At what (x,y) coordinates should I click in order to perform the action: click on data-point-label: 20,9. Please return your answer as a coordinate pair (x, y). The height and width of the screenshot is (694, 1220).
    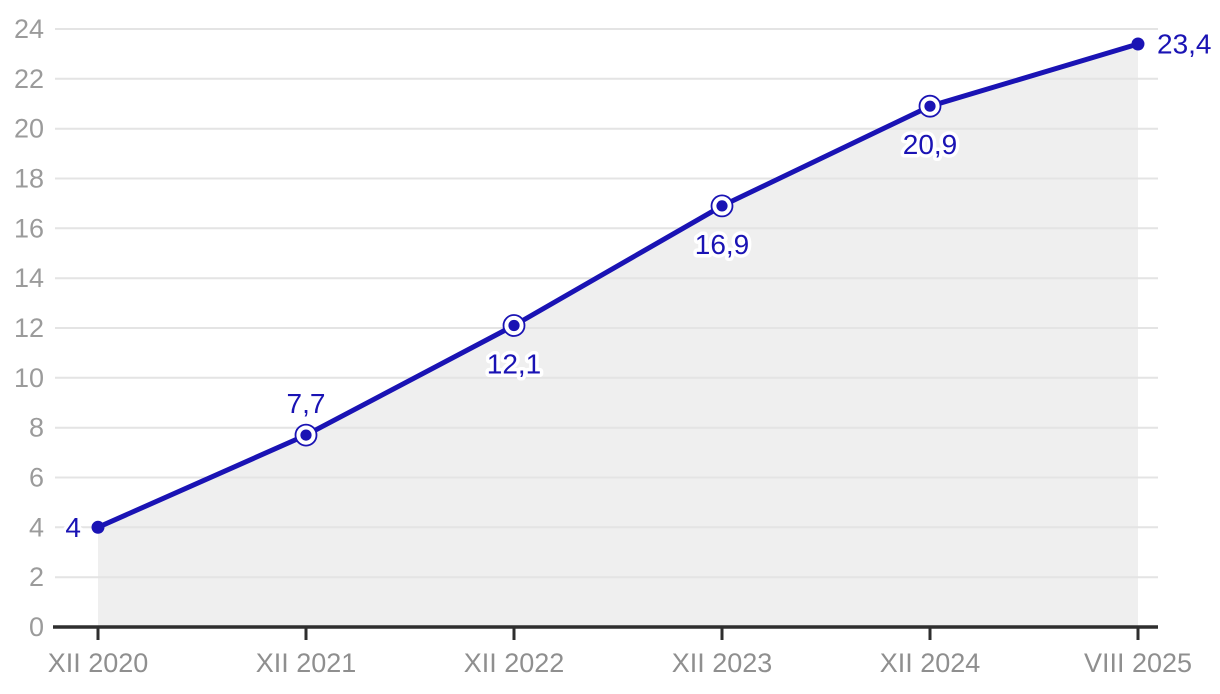
    Looking at the image, I should click on (930, 144).